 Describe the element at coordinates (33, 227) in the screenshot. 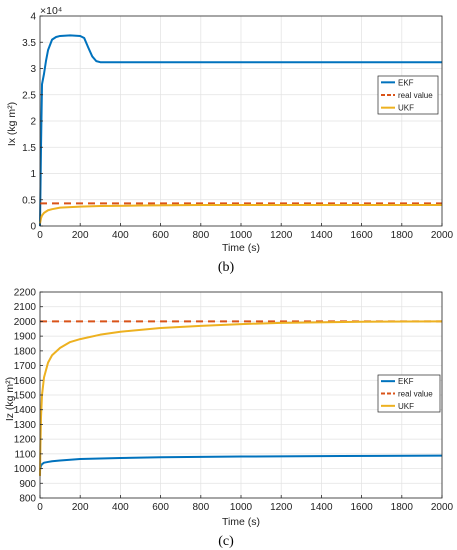

I see `chart-ix-ytick-label: 0` at that location.